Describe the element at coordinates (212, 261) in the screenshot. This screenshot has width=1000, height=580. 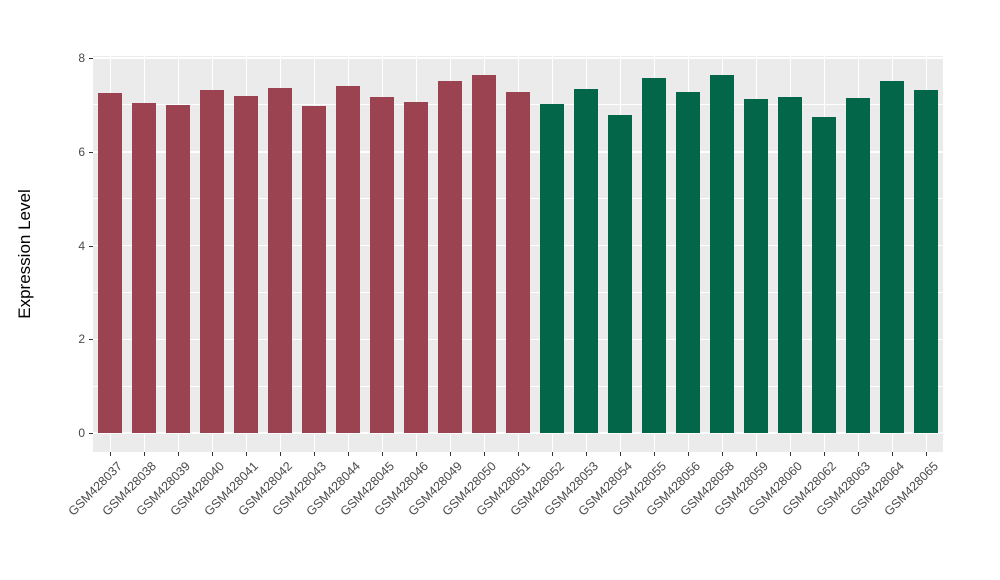
I see `bar-GSM428040` at that location.